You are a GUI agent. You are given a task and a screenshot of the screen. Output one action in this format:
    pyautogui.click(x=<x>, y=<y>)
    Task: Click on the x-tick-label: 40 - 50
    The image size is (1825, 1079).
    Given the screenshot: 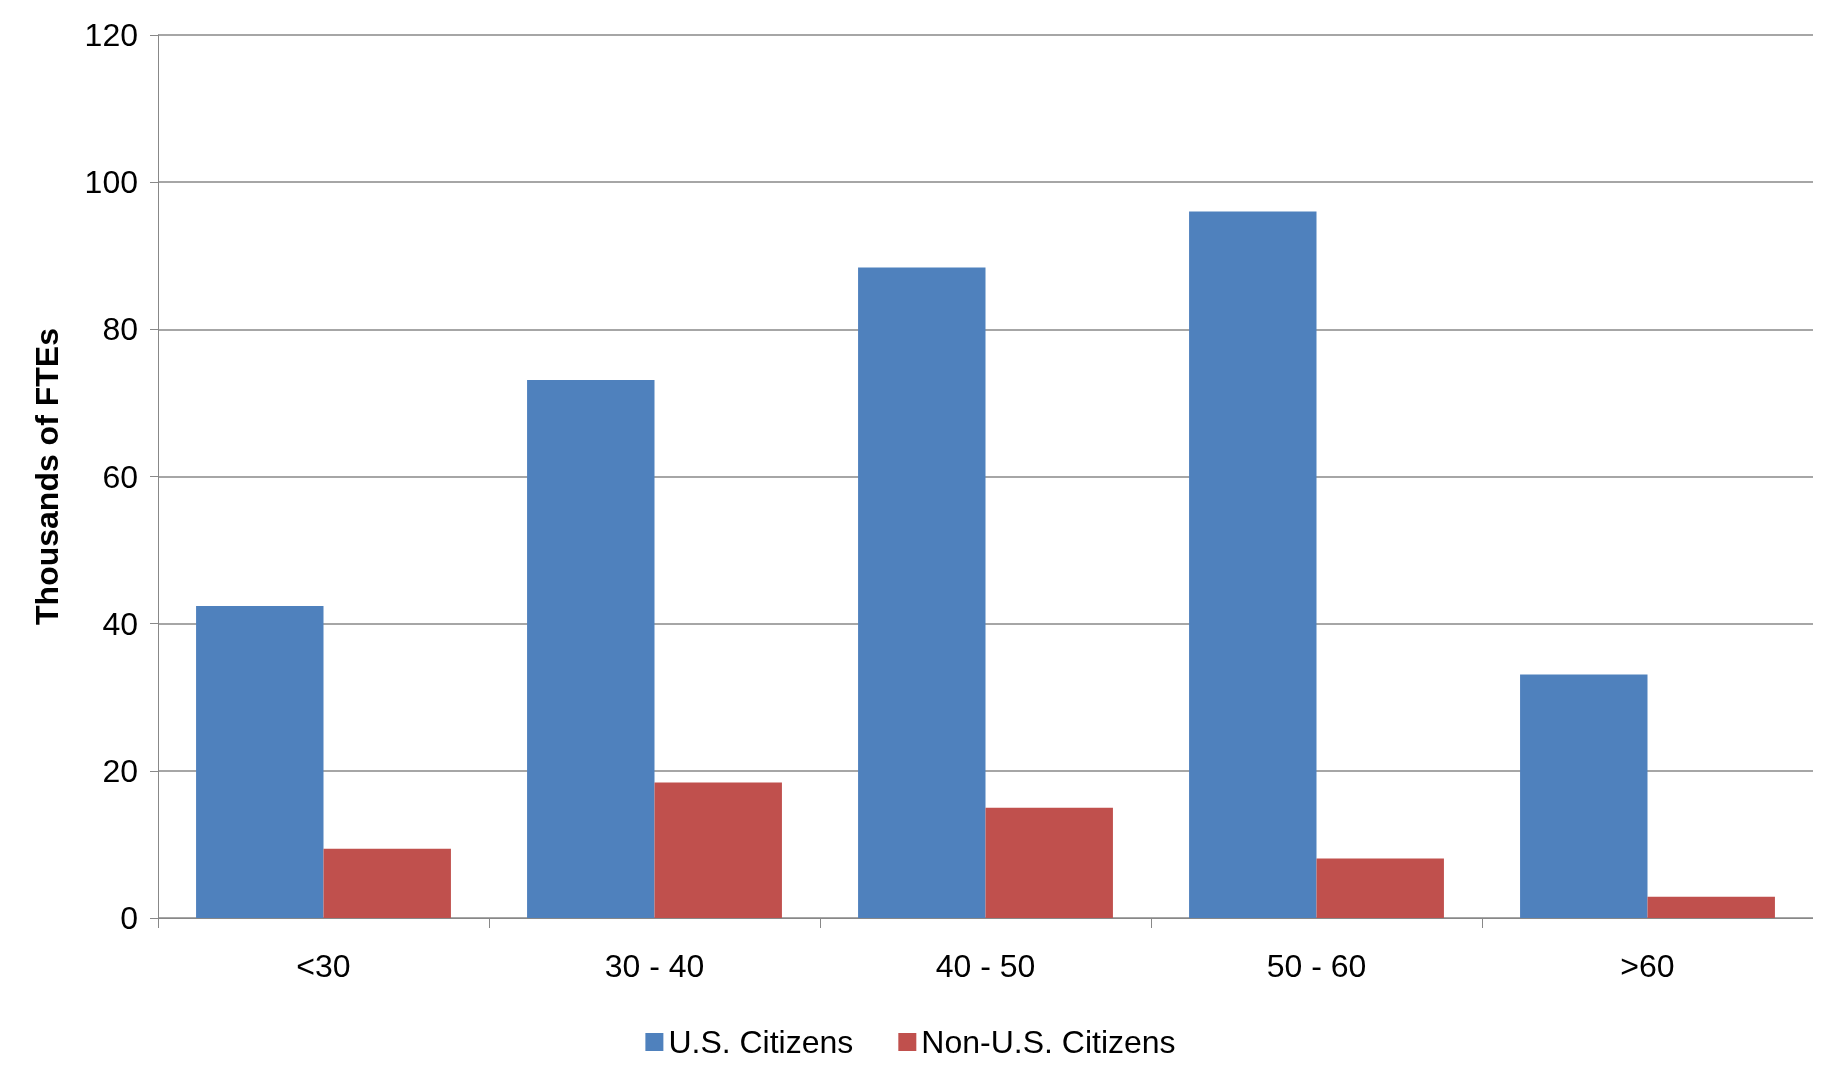 What is the action you would take?
    pyautogui.click(x=985, y=966)
    